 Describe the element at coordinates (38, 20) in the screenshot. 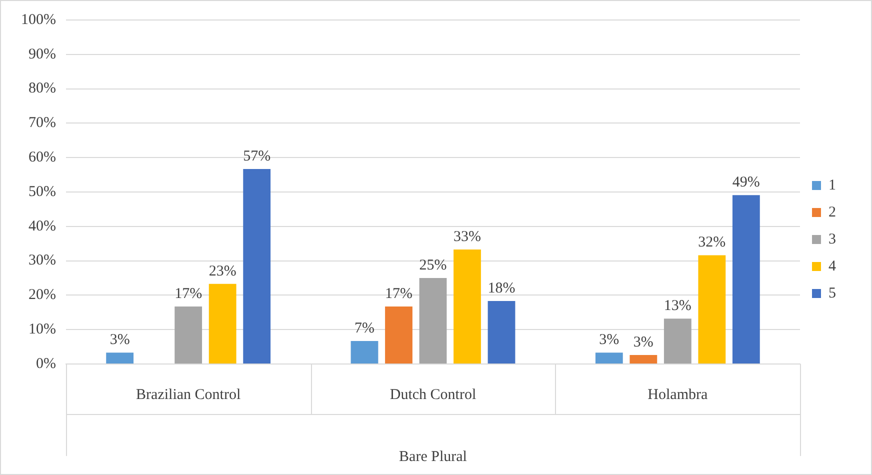

I see `y-tick-label: 100%` at that location.